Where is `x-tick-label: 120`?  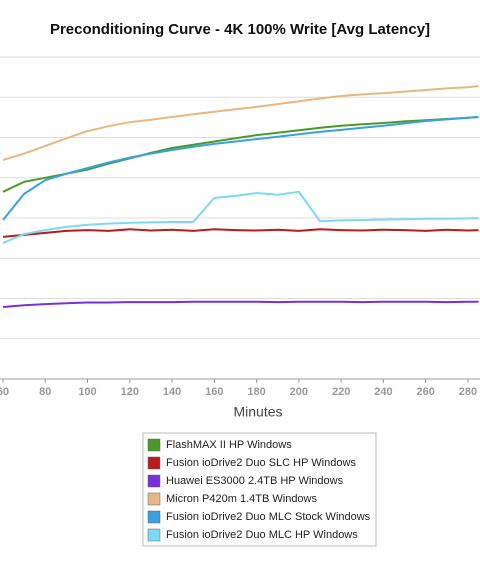
x-tick-label: 120 is located at coordinates (130, 392).